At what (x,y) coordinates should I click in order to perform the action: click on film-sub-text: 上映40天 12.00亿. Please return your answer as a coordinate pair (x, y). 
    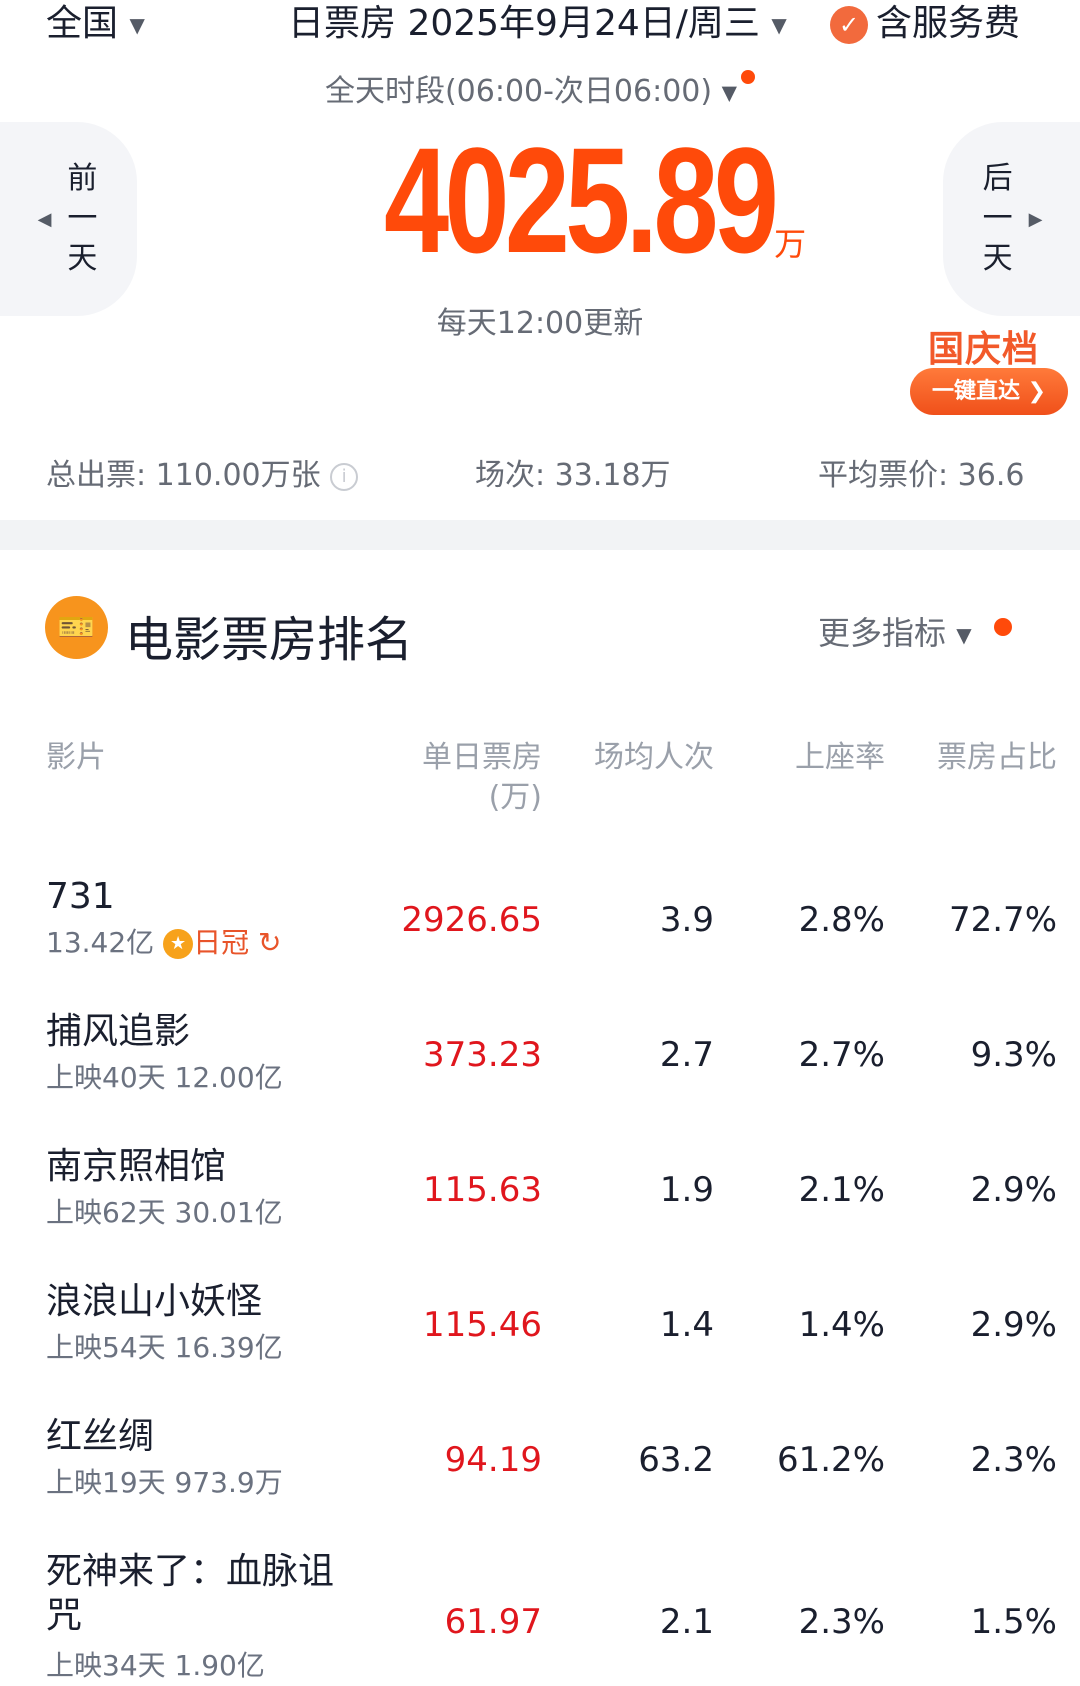
    Looking at the image, I should click on (164, 1077).